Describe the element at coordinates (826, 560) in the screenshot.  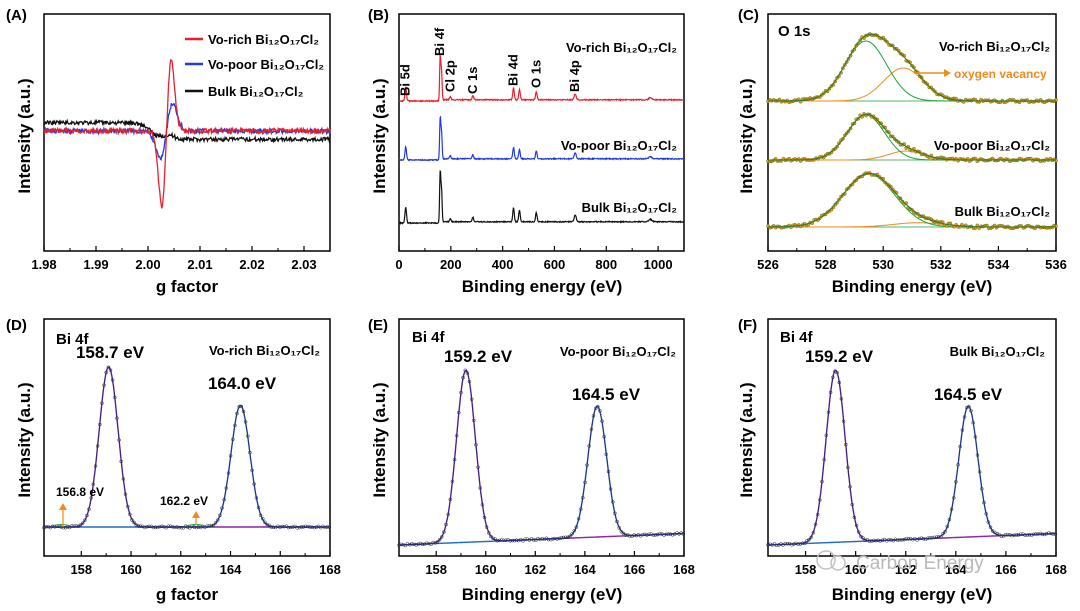
I see `watermark-logo-icon` at that location.